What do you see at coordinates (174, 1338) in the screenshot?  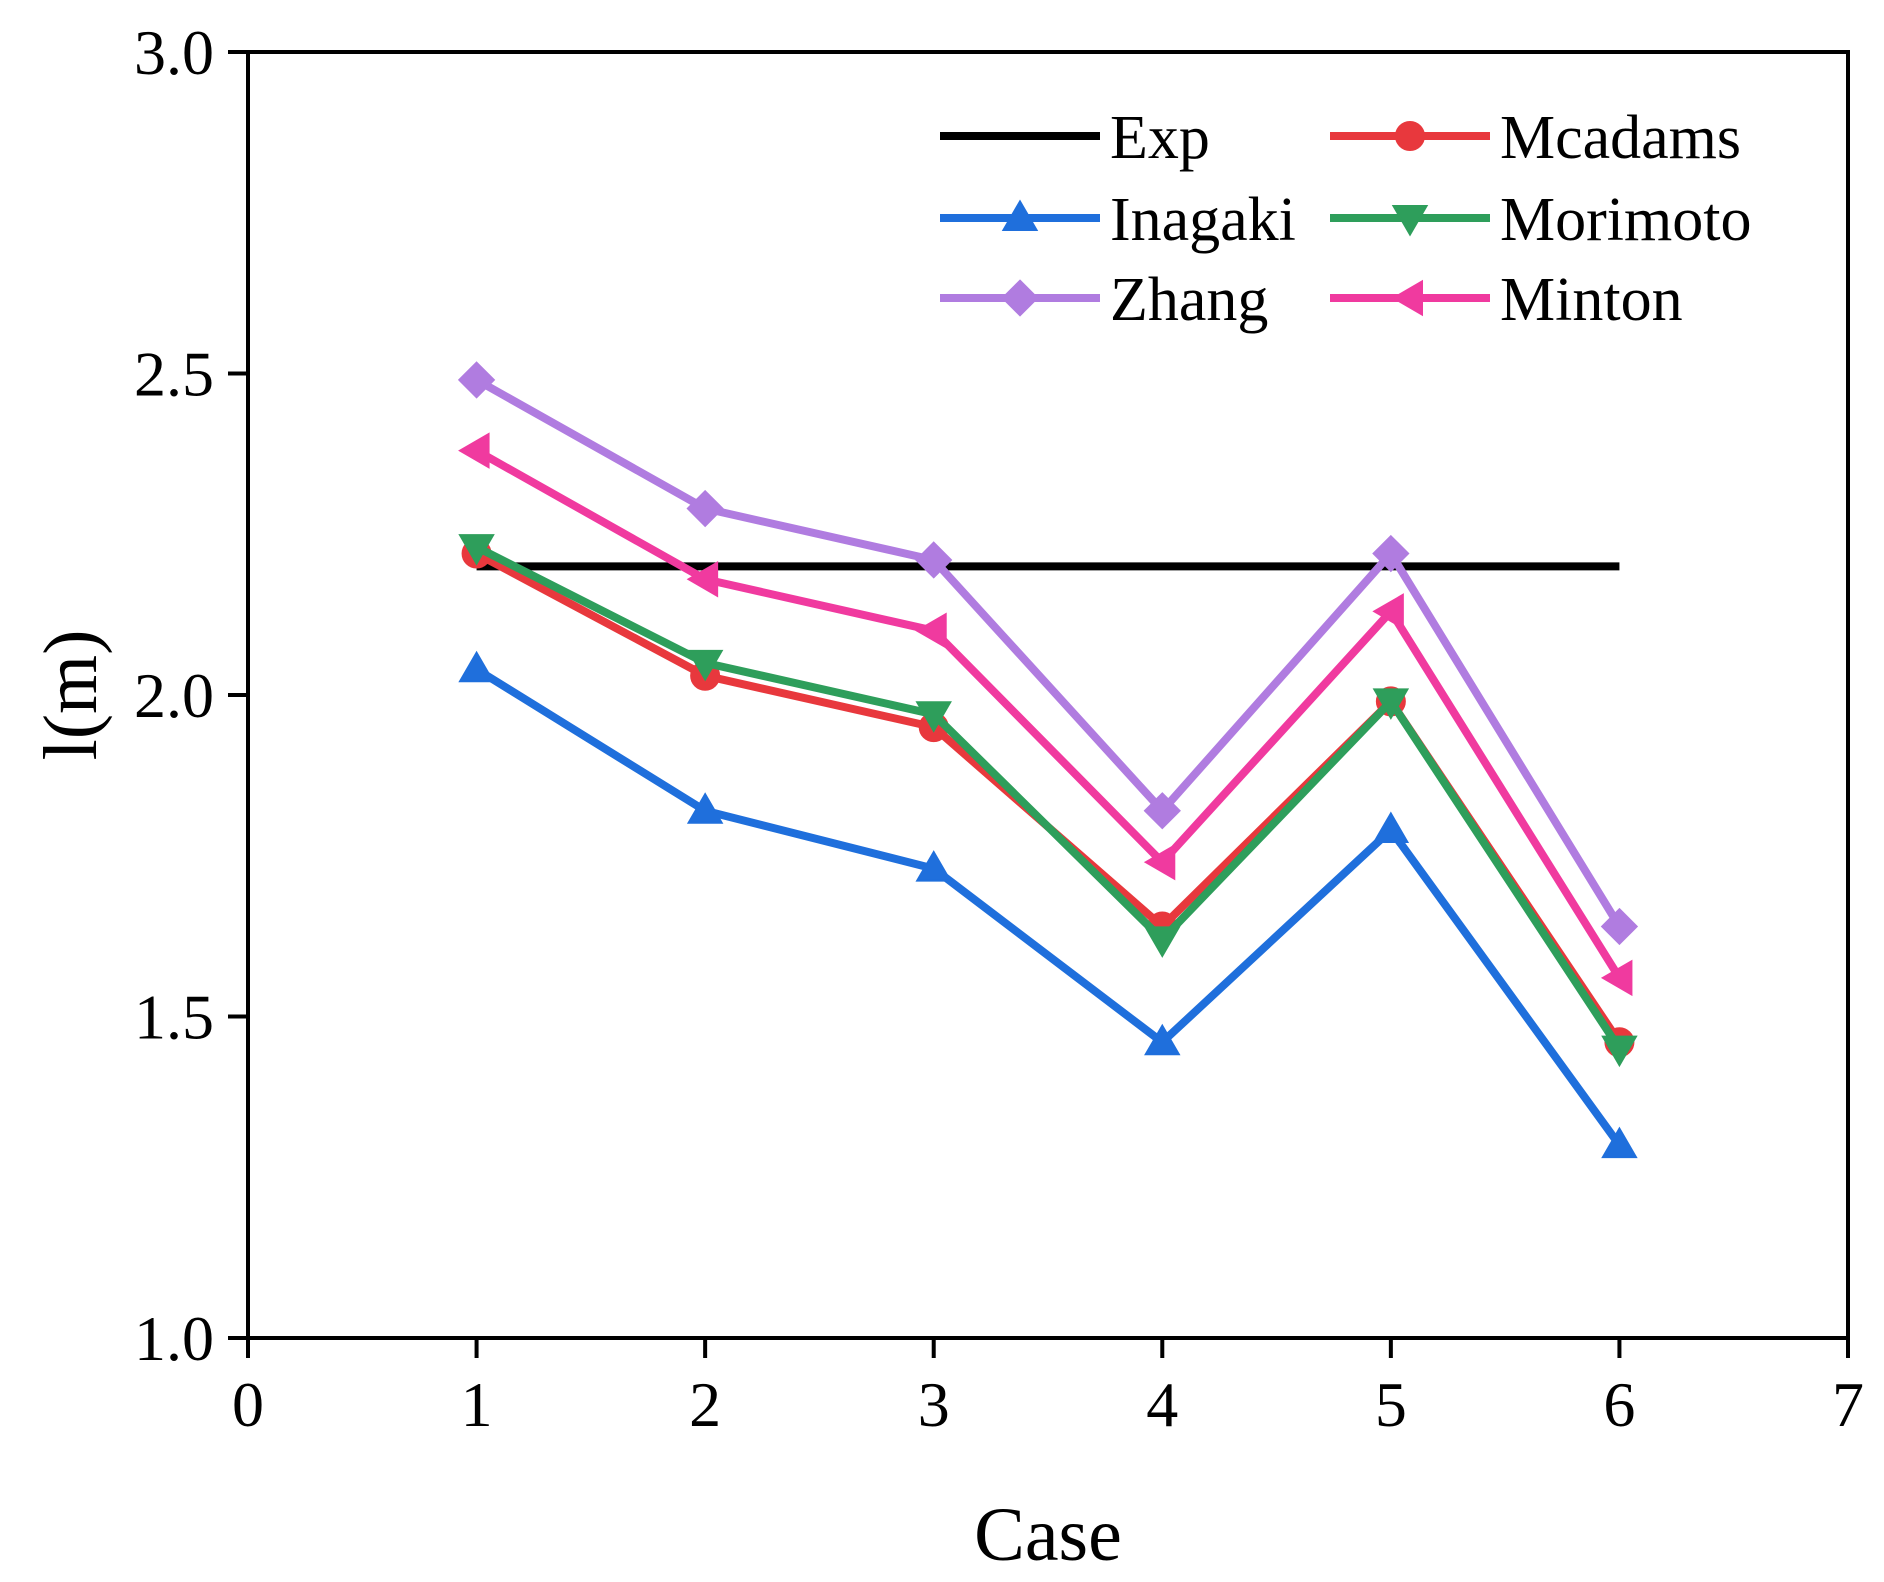 I see `y-tick-label: 1.0` at bounding box center [174, 1338].